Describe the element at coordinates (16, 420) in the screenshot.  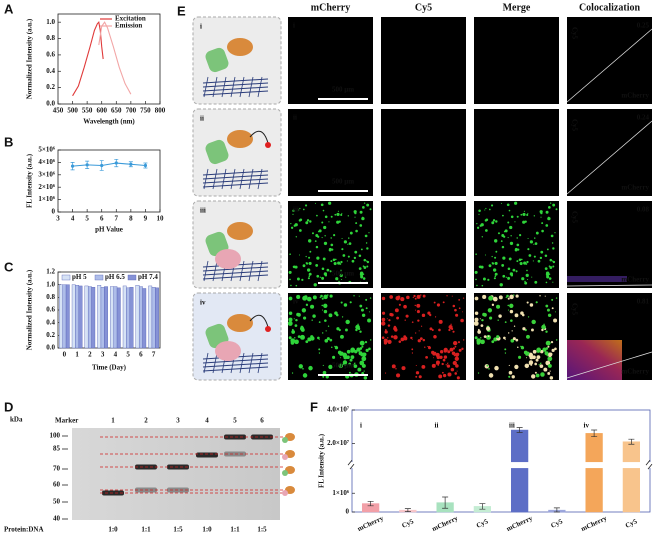
I see `gel-unit: kDa` at that location.